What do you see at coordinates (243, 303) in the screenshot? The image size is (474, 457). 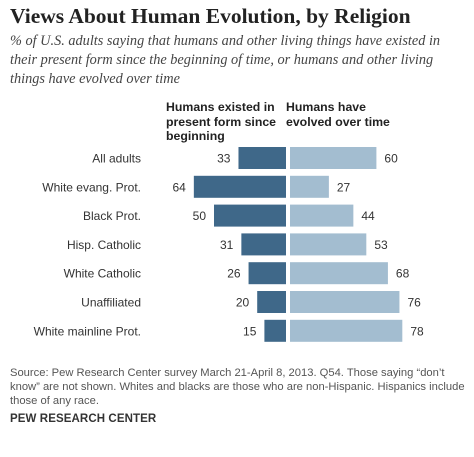 I see `value-label-existed-unaffiliated: 20` at bounding box center [243, 303].